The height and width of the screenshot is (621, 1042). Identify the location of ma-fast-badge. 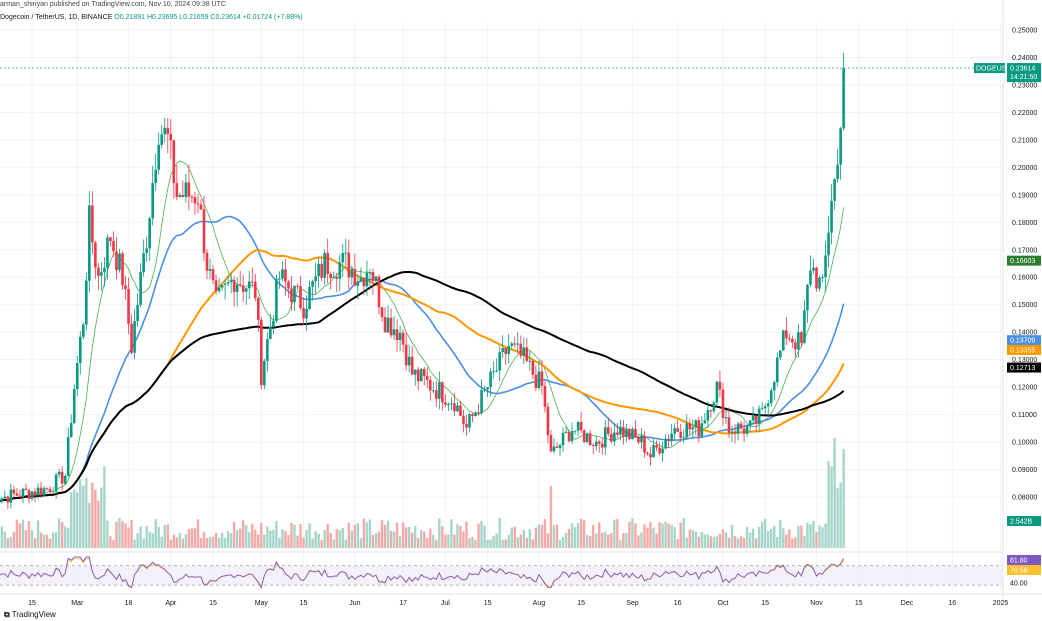
(1024, 260).